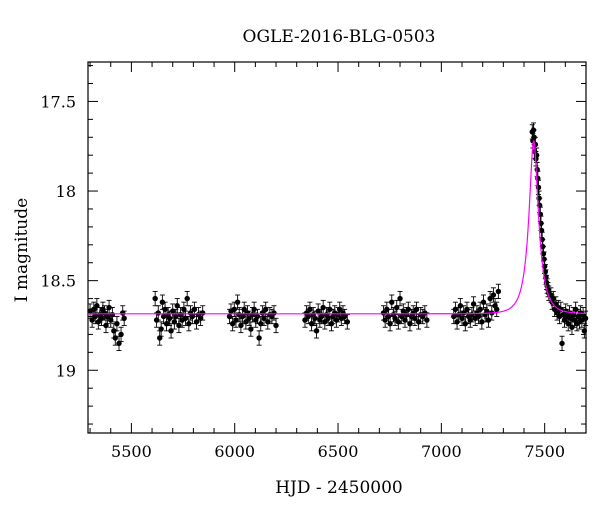  I want to click on y-tick-label: 17.5, so click(58, 101).